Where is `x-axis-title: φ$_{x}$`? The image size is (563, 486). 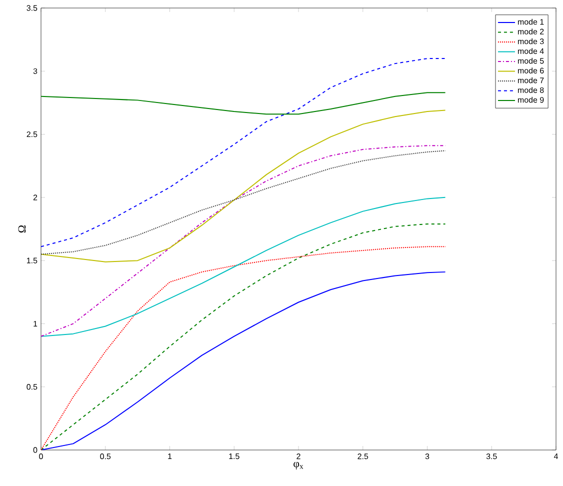 x-axis-title: φ$_{x}$ is located at coordinates (299, 466).